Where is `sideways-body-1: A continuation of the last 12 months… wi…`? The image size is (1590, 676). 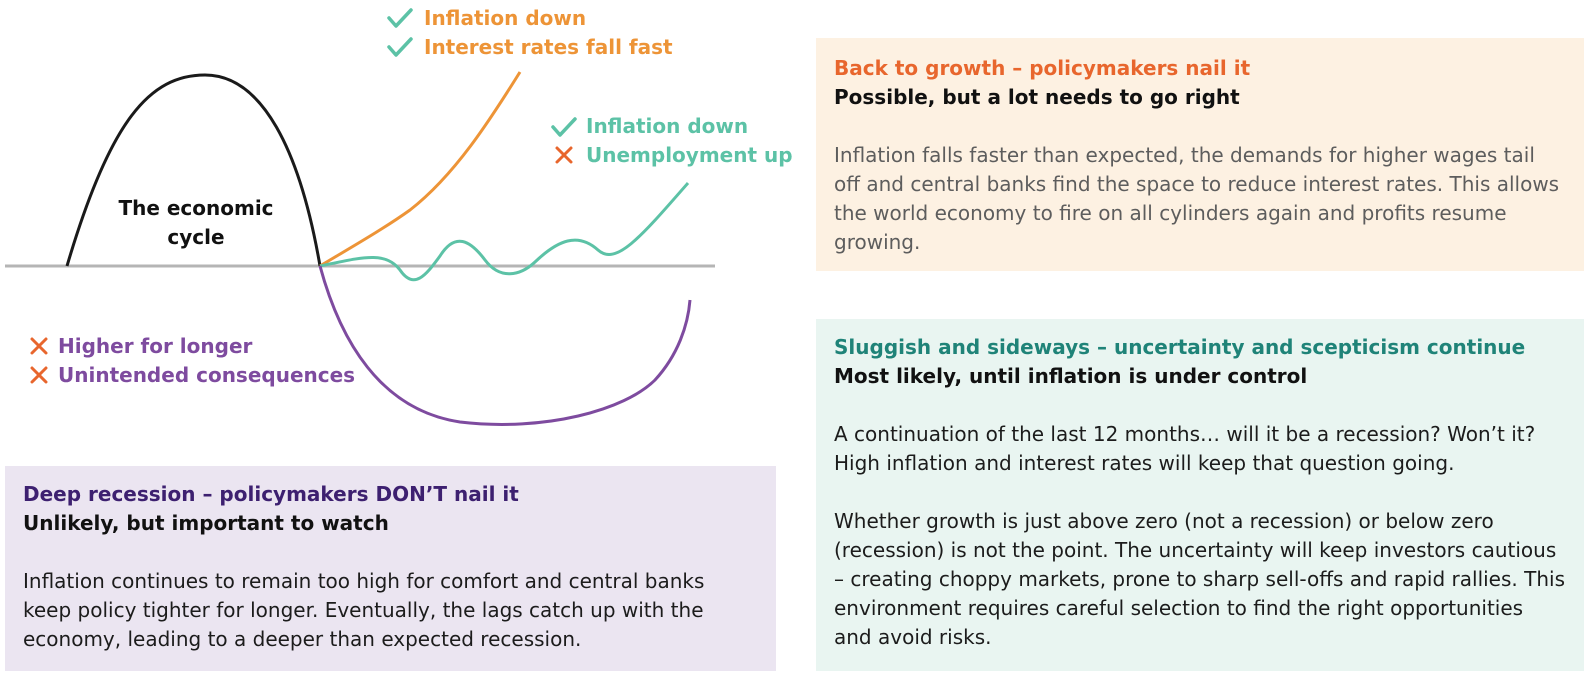 sideways-body-1: A continuation of the last 12 months… wi… is located at coordinates (1185, 448).